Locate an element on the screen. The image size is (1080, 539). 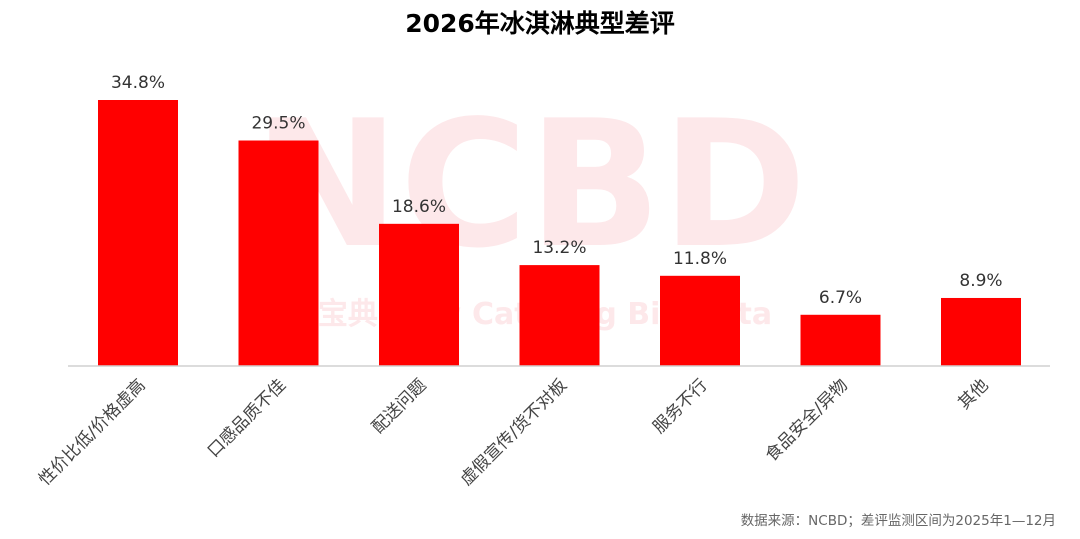
x-tick-label-1: 性价比低/价格虚高 is located at coordinates (92, 432).